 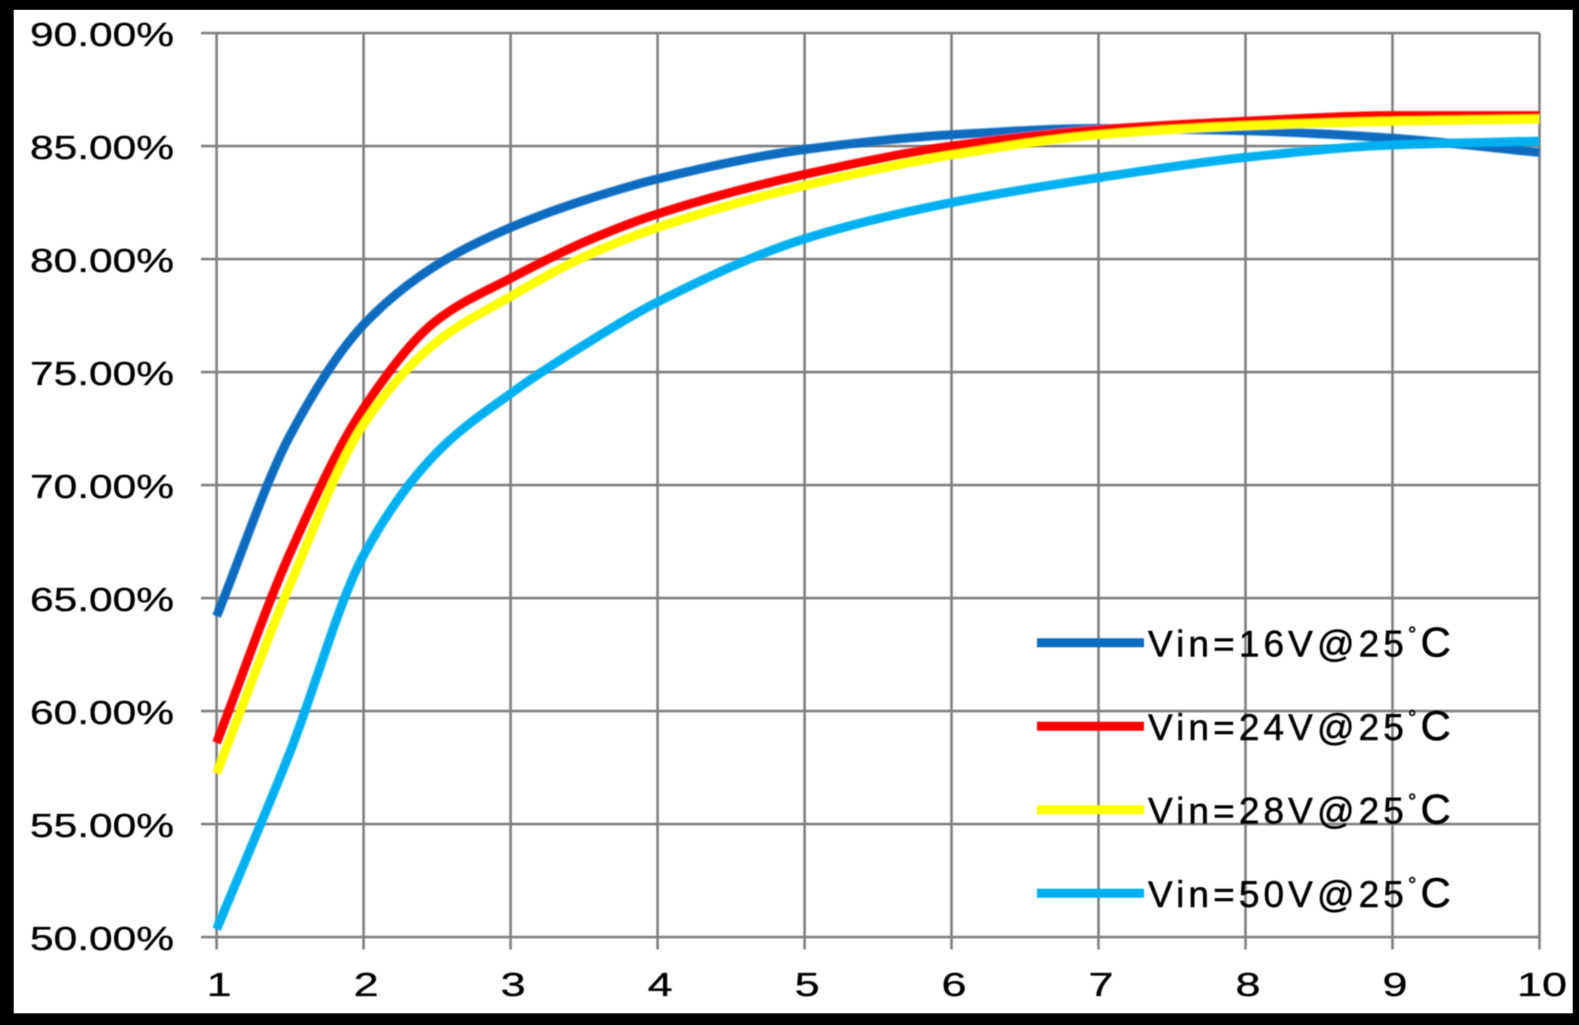 I want to click on svg-text: 1, so click(x=219, y=984).